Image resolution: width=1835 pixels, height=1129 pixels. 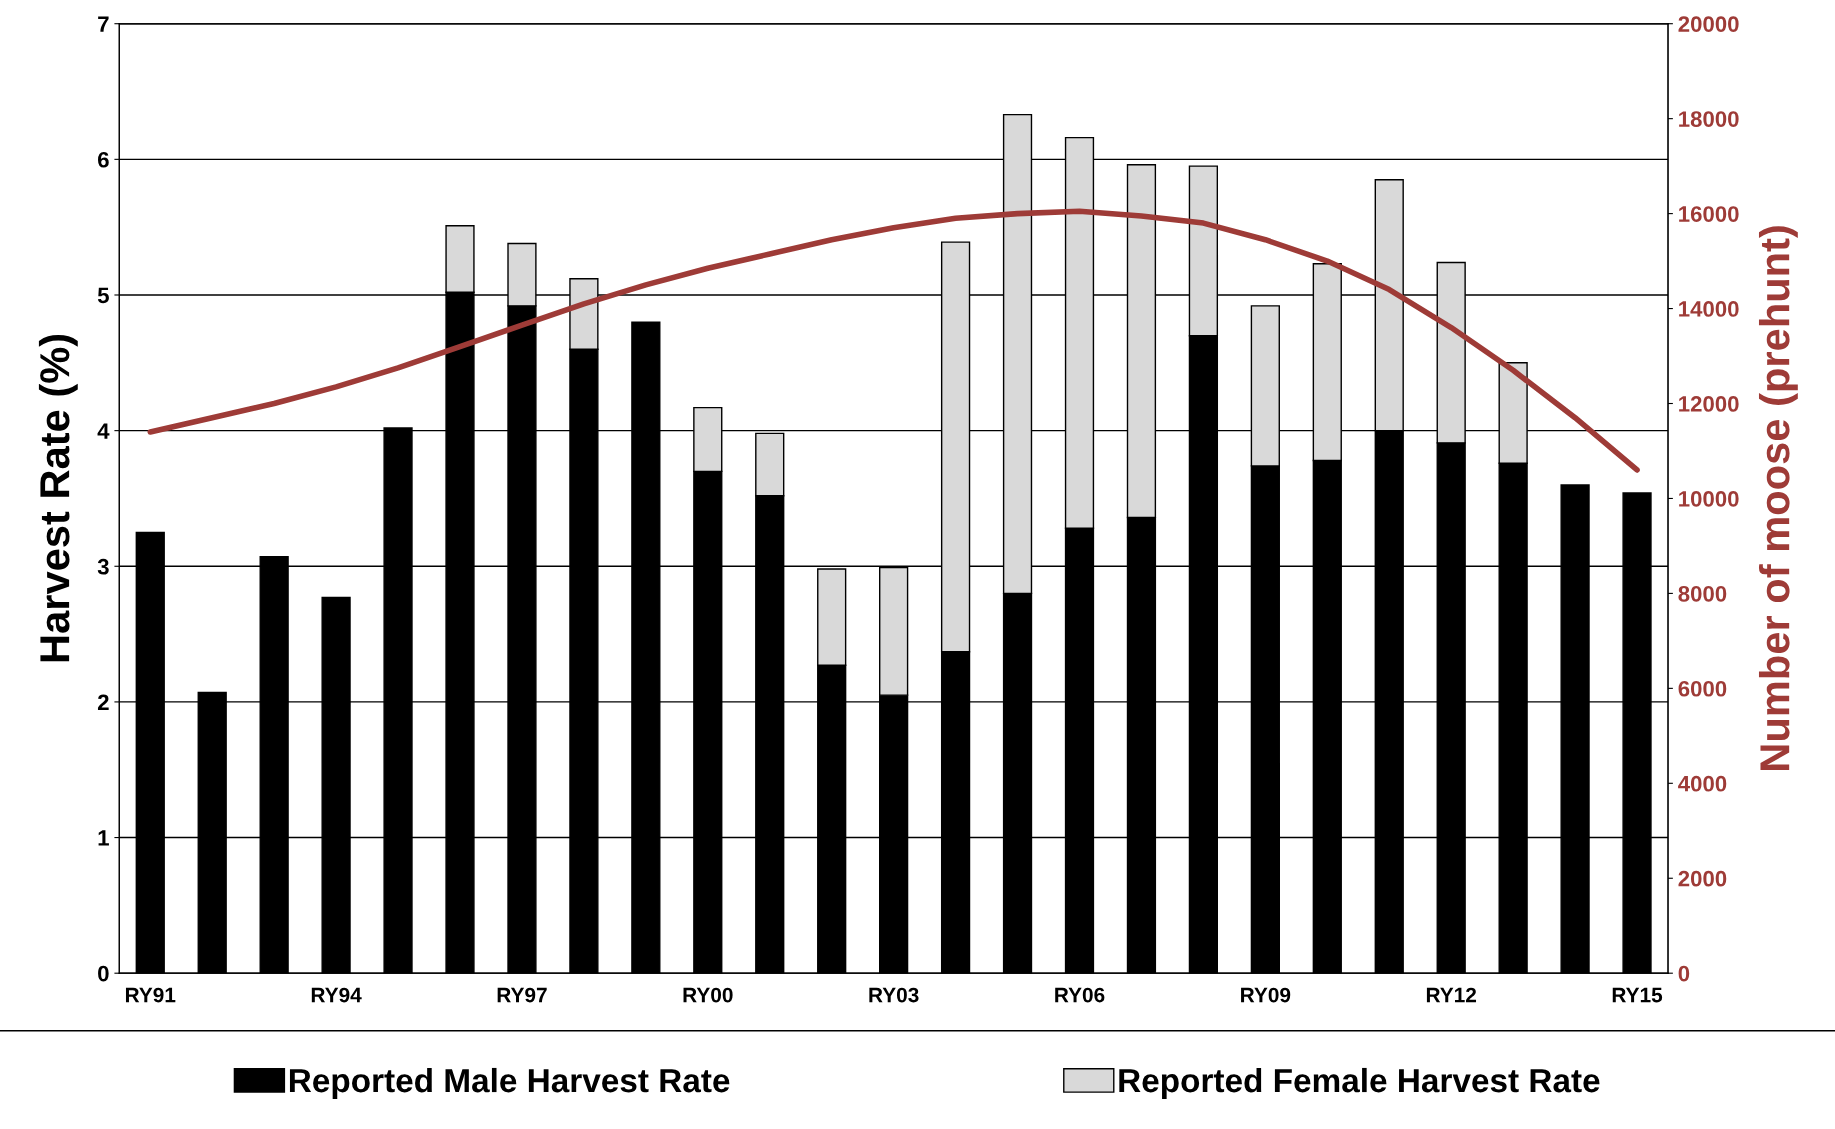 What do you see at coordinates (103, 702) in the screenshot?
I see `y-tick-label: 2` at bounding box center [103, 702].